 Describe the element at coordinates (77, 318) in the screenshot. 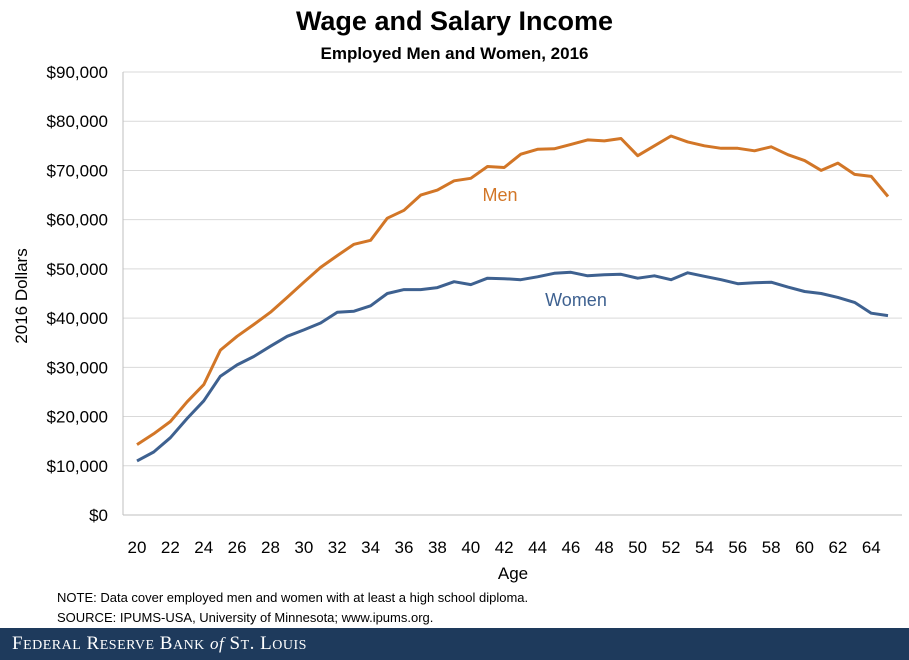

I see `y-tick-label: $40,000` at that location.